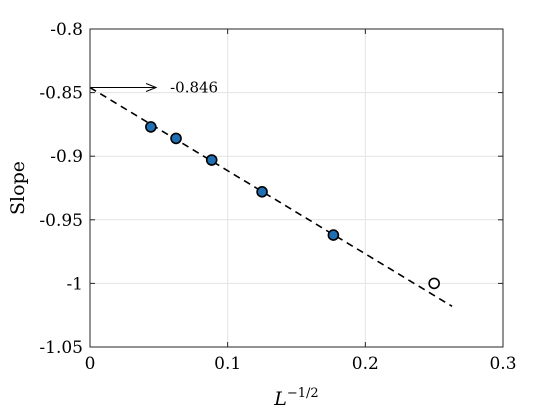 The width and height of the screenshot is (556, 417). Describe the element at coordinates (434, 283) in the screenshot. I see `open-data-point` at that location.